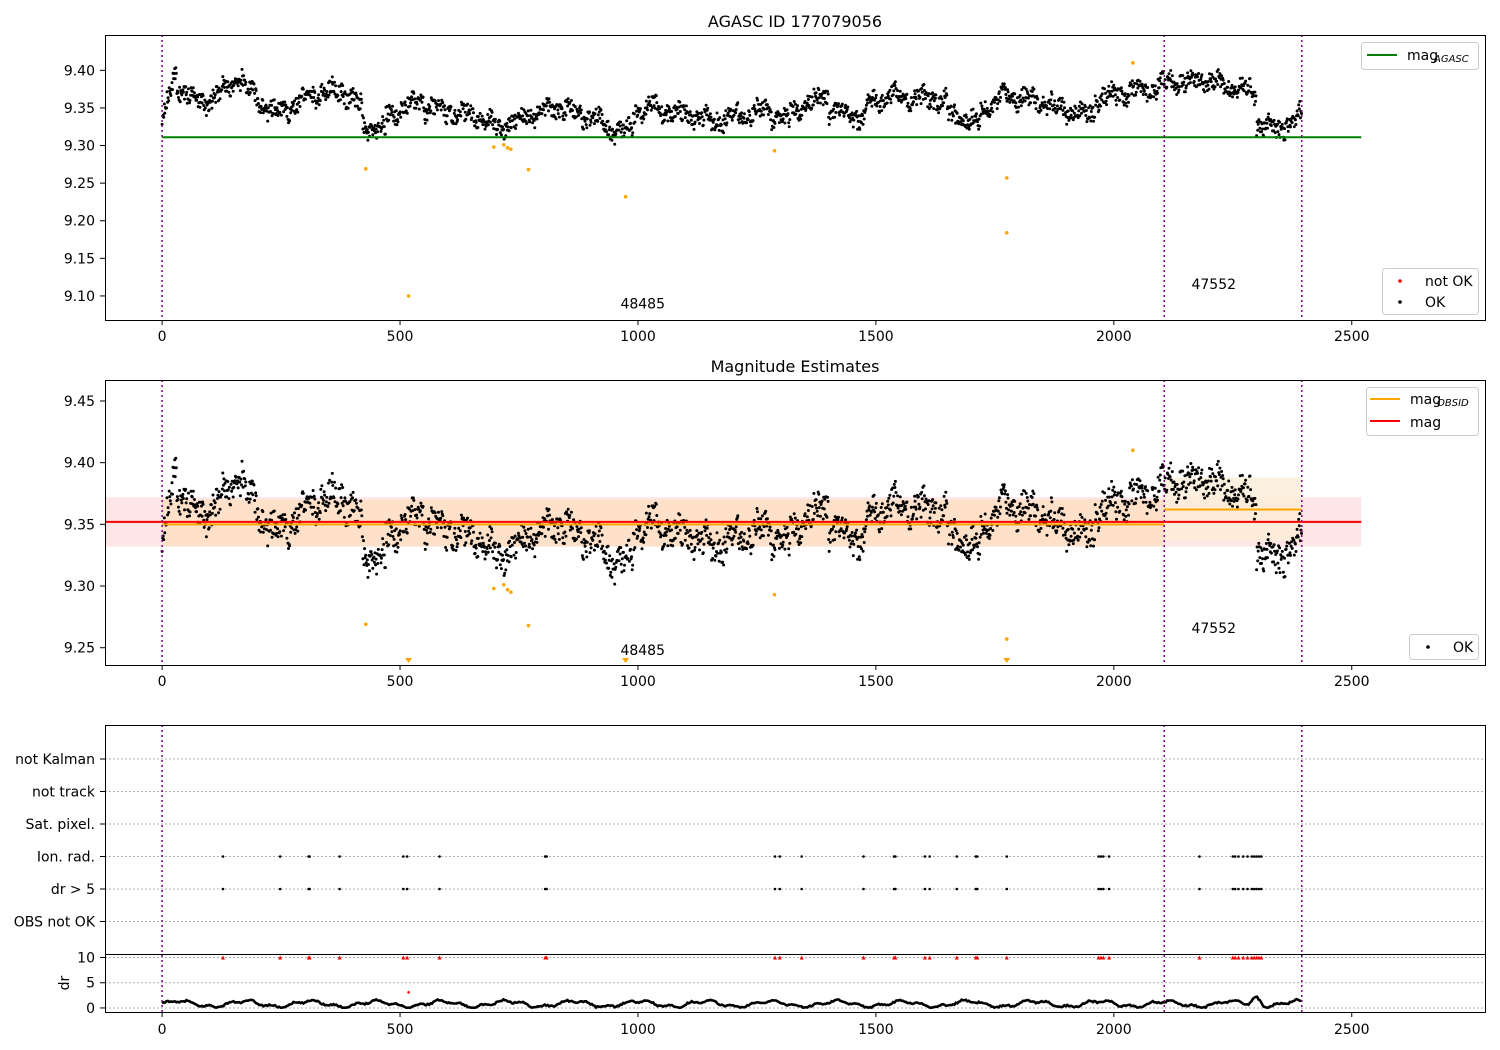 The width and height of the screenshot is (1500, 1050). I want to click on panel-agasc-legend-top: mag AGASC, so click(1420, 56).